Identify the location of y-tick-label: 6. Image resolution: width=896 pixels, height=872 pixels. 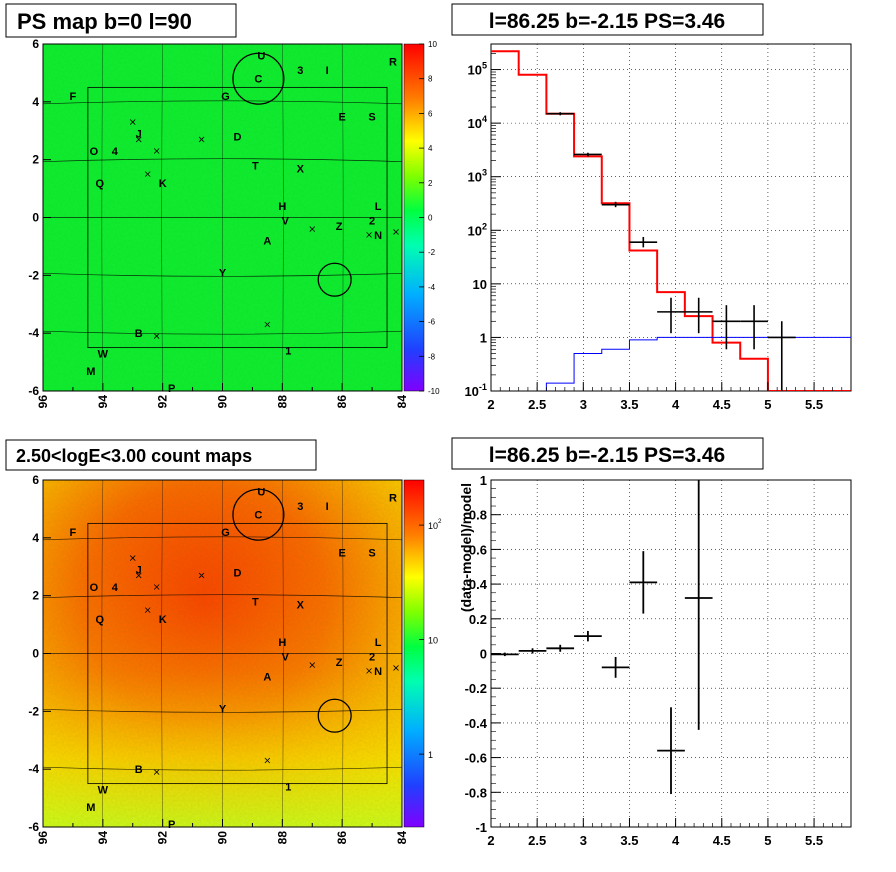
(35, 44).